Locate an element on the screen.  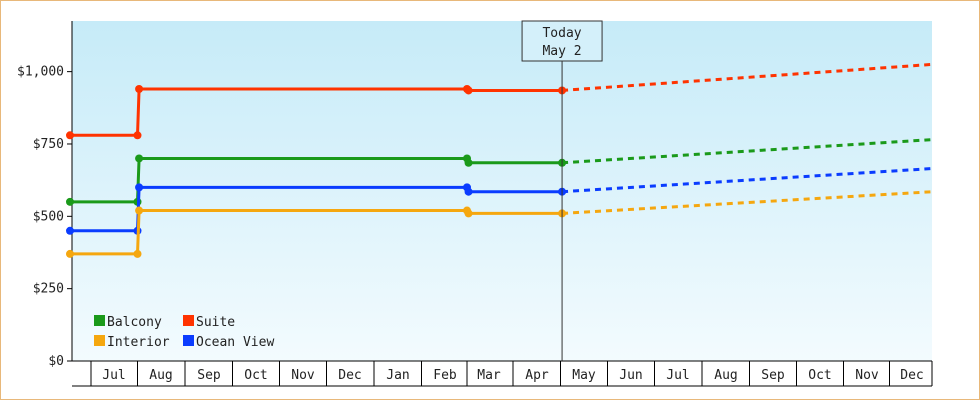
today-date-label: May 2 is located at coordinates (561, 51).